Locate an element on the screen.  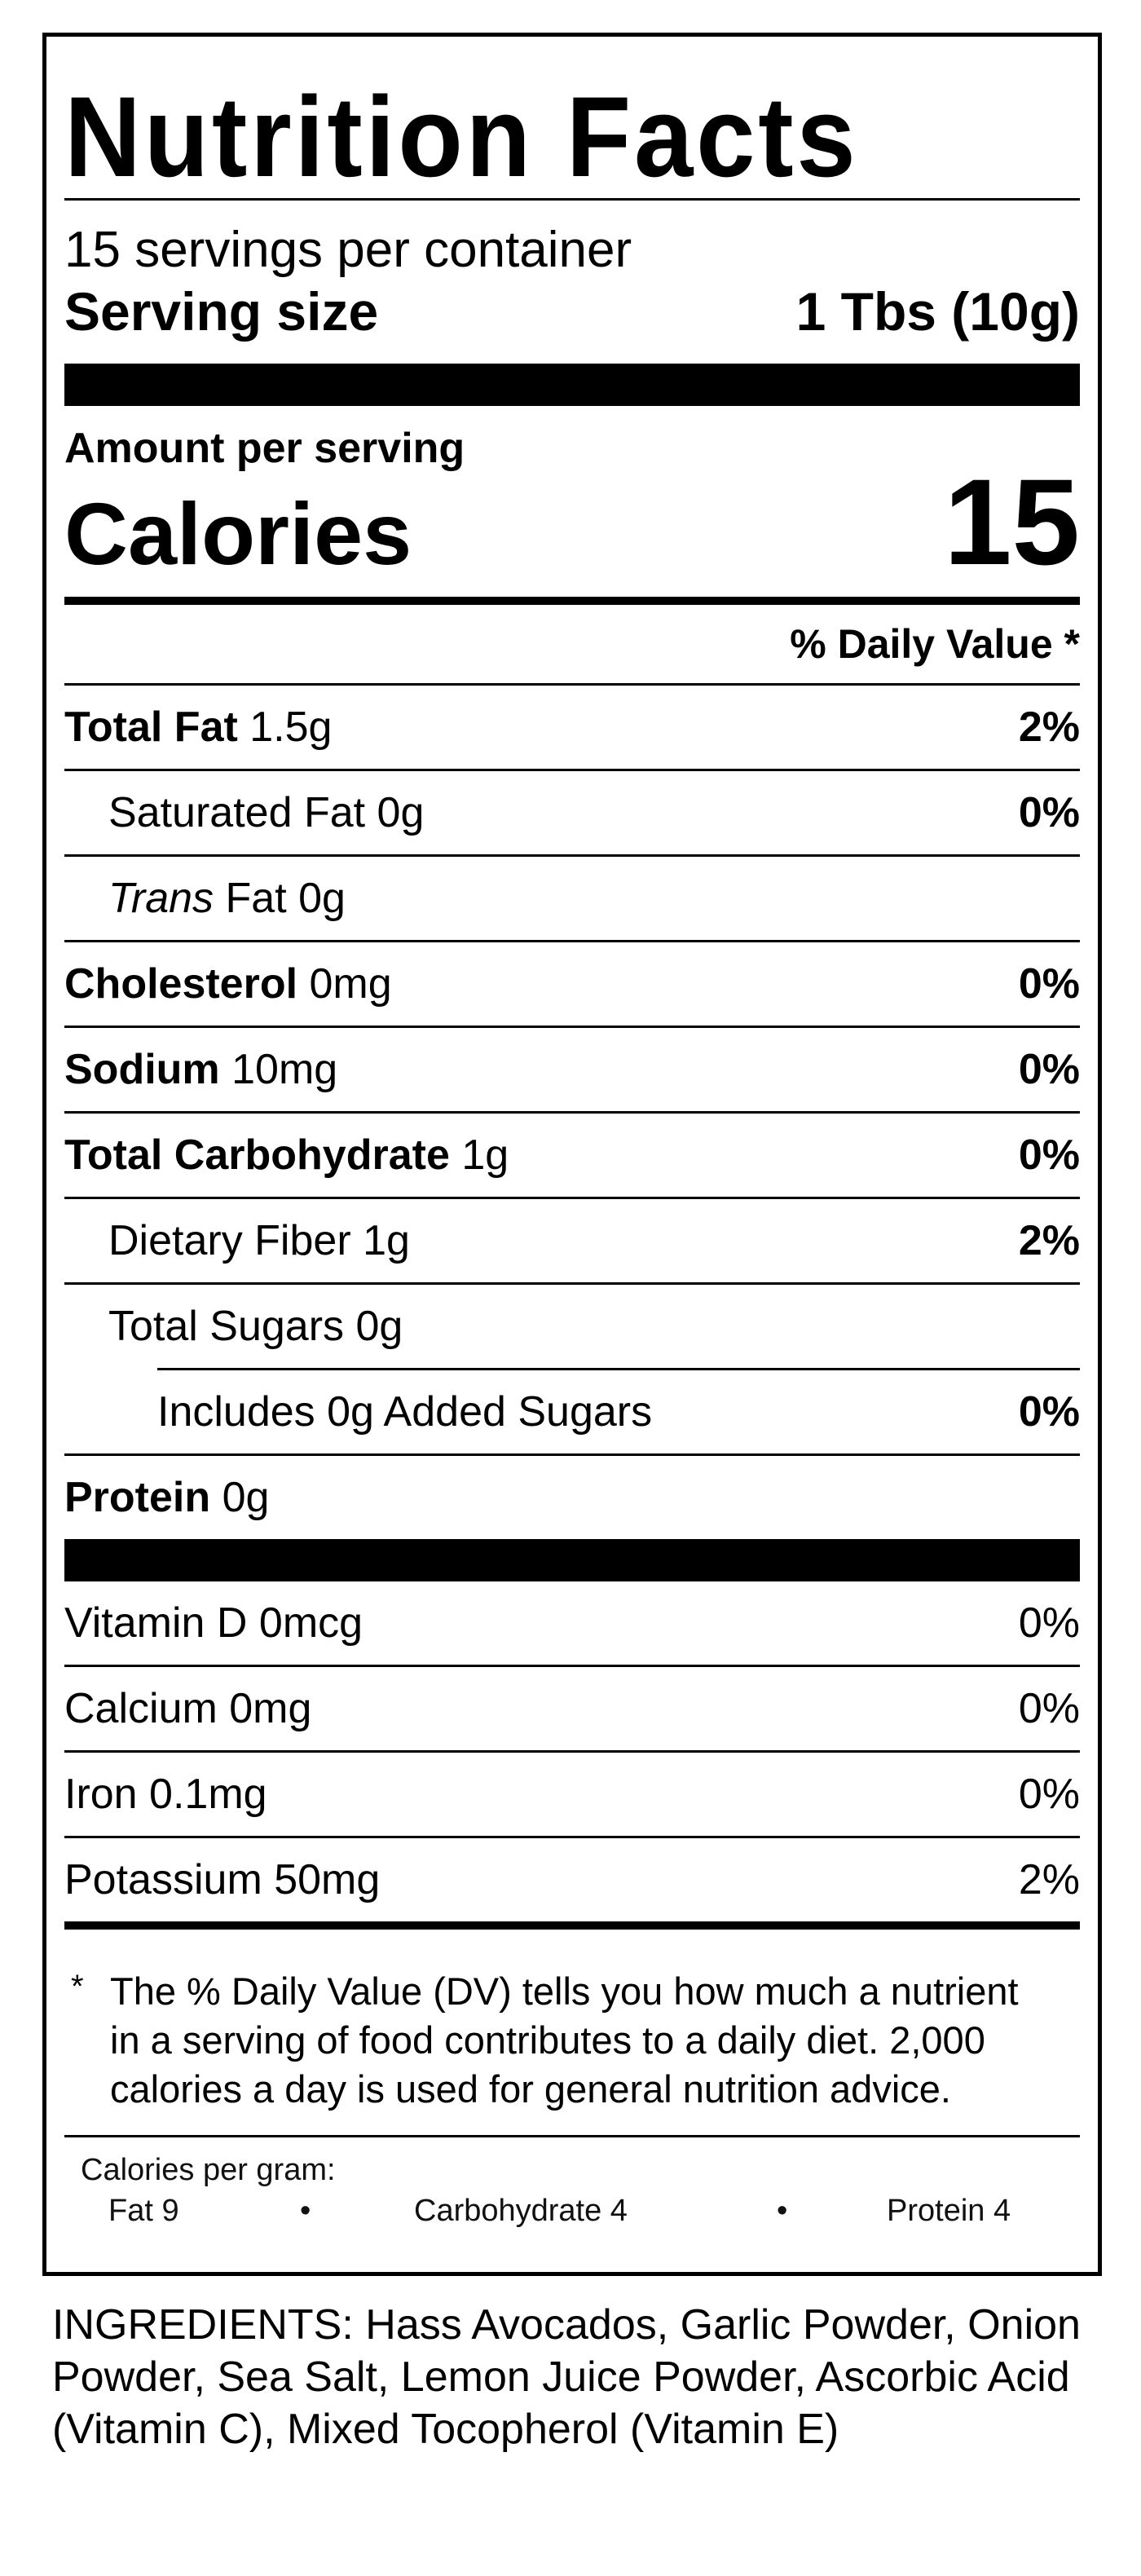
vitamin-name: Potassium 50mg is located at coordinates (222, 1879).